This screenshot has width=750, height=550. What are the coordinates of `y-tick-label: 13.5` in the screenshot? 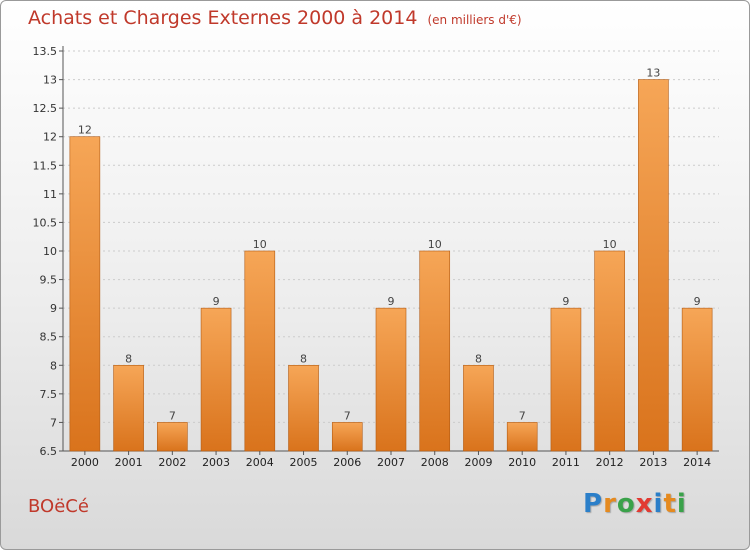 It's located at (45, 51).